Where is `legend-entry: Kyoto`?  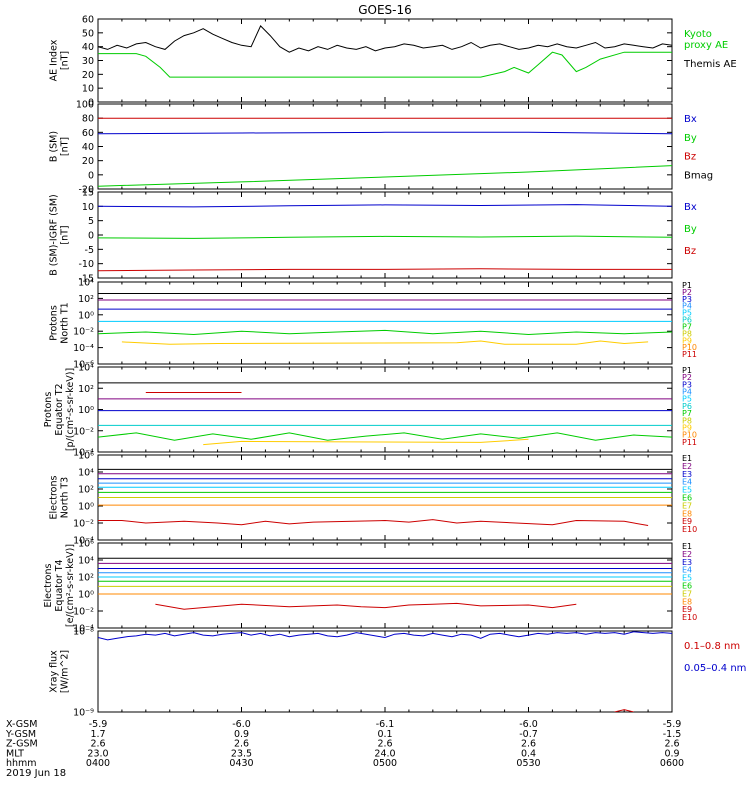 legend-entry: Kyoto is located at coordinates (698, 34).